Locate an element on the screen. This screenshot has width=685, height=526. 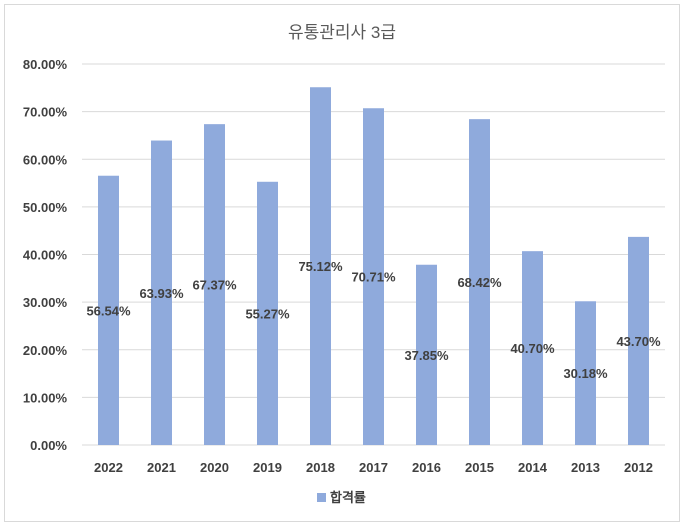
x-tick-label: 2014 is located at coordinates (533, 467).